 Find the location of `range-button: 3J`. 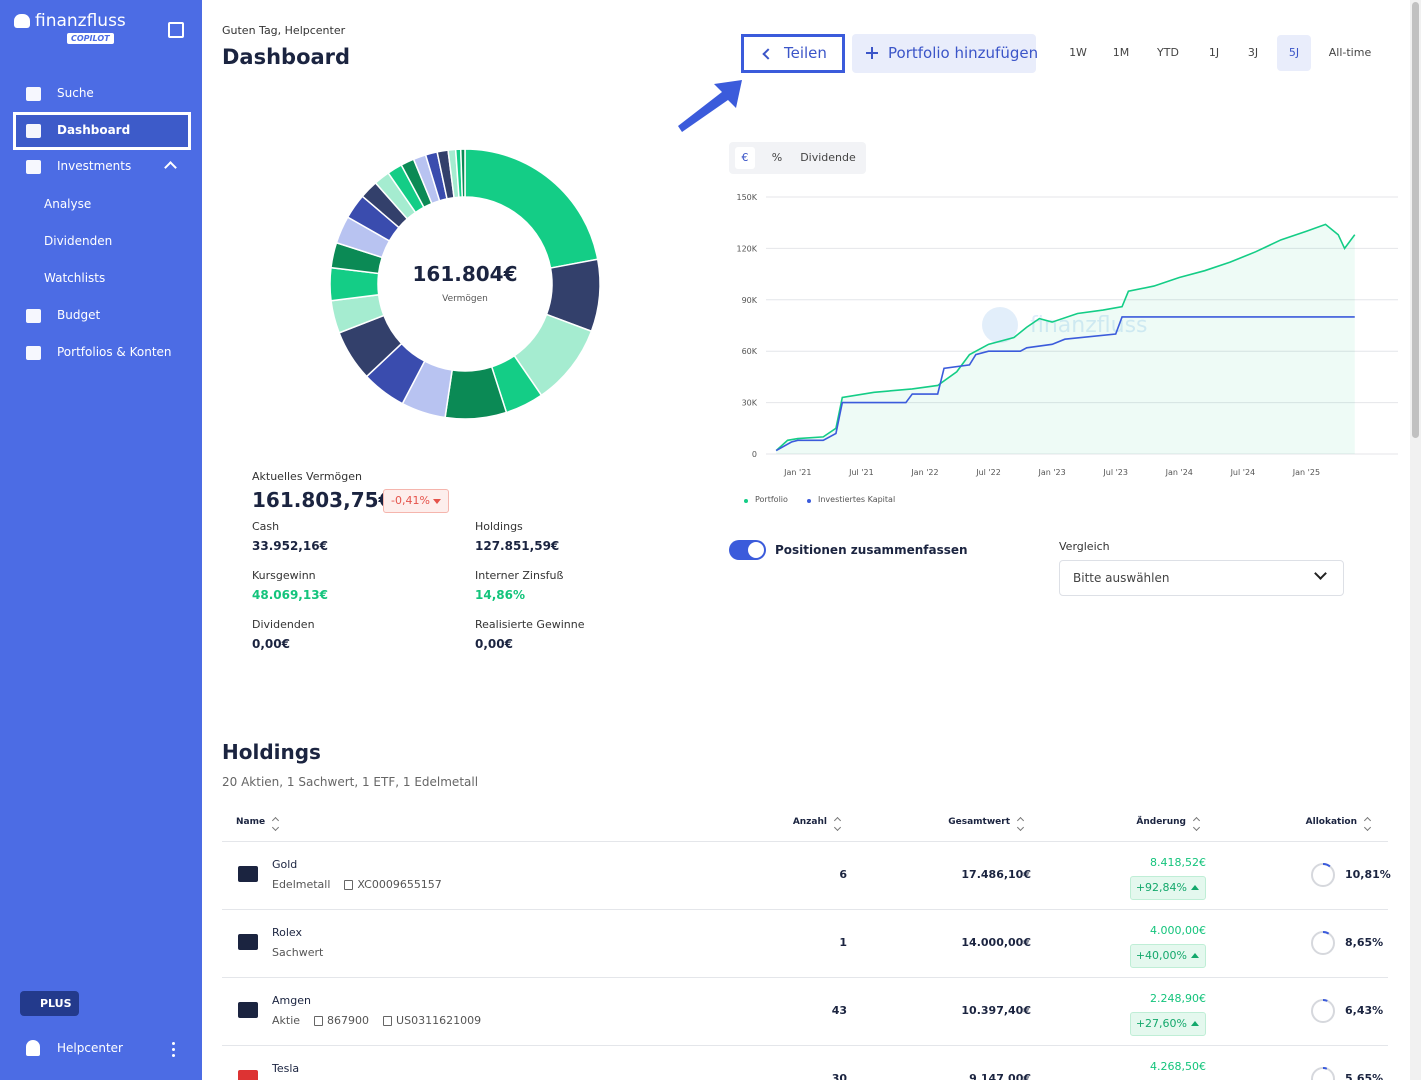

range-button: 3J is located at coordinates (1253, 52).